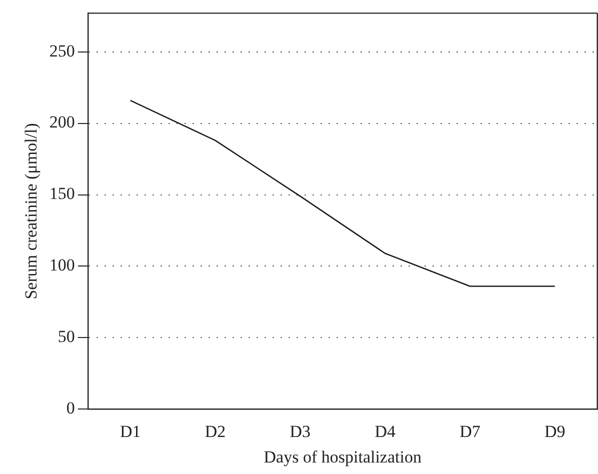  I want to click on x-tick-label: D3, so click(300, 431).